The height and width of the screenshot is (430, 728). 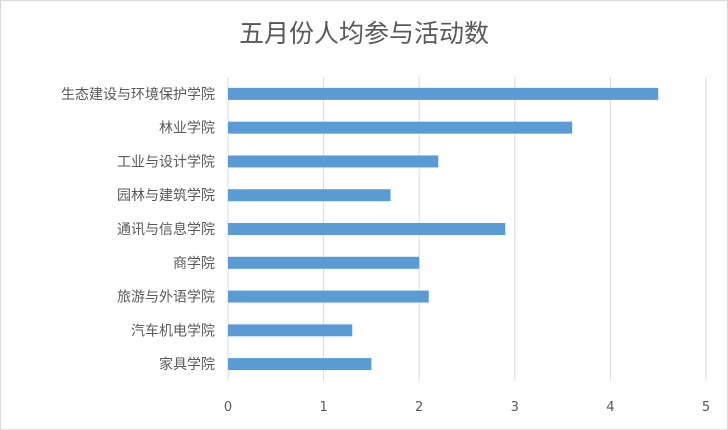 What do you see at coordinates (228, 407) in the screenshot?
I see `x-tick-label: 0` at bounding box center [228, 407].